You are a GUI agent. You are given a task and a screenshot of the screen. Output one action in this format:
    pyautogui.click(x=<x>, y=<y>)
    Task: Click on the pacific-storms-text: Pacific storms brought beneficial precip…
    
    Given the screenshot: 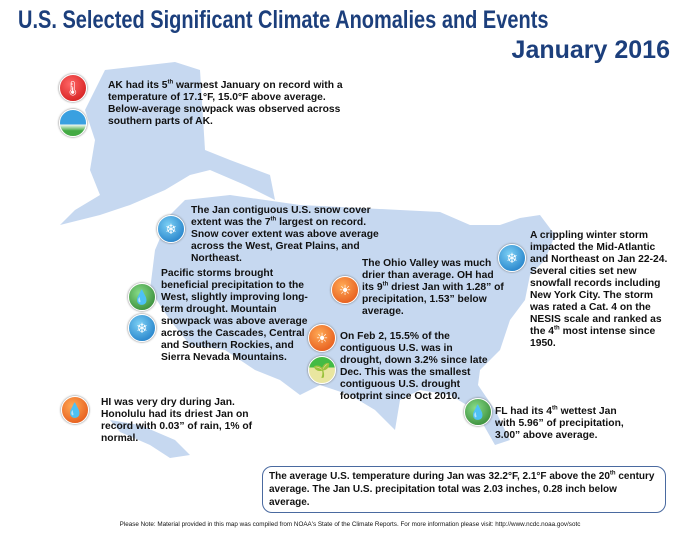 What is the action you would take?
    pyautogui.click(x=234, y=315)
    